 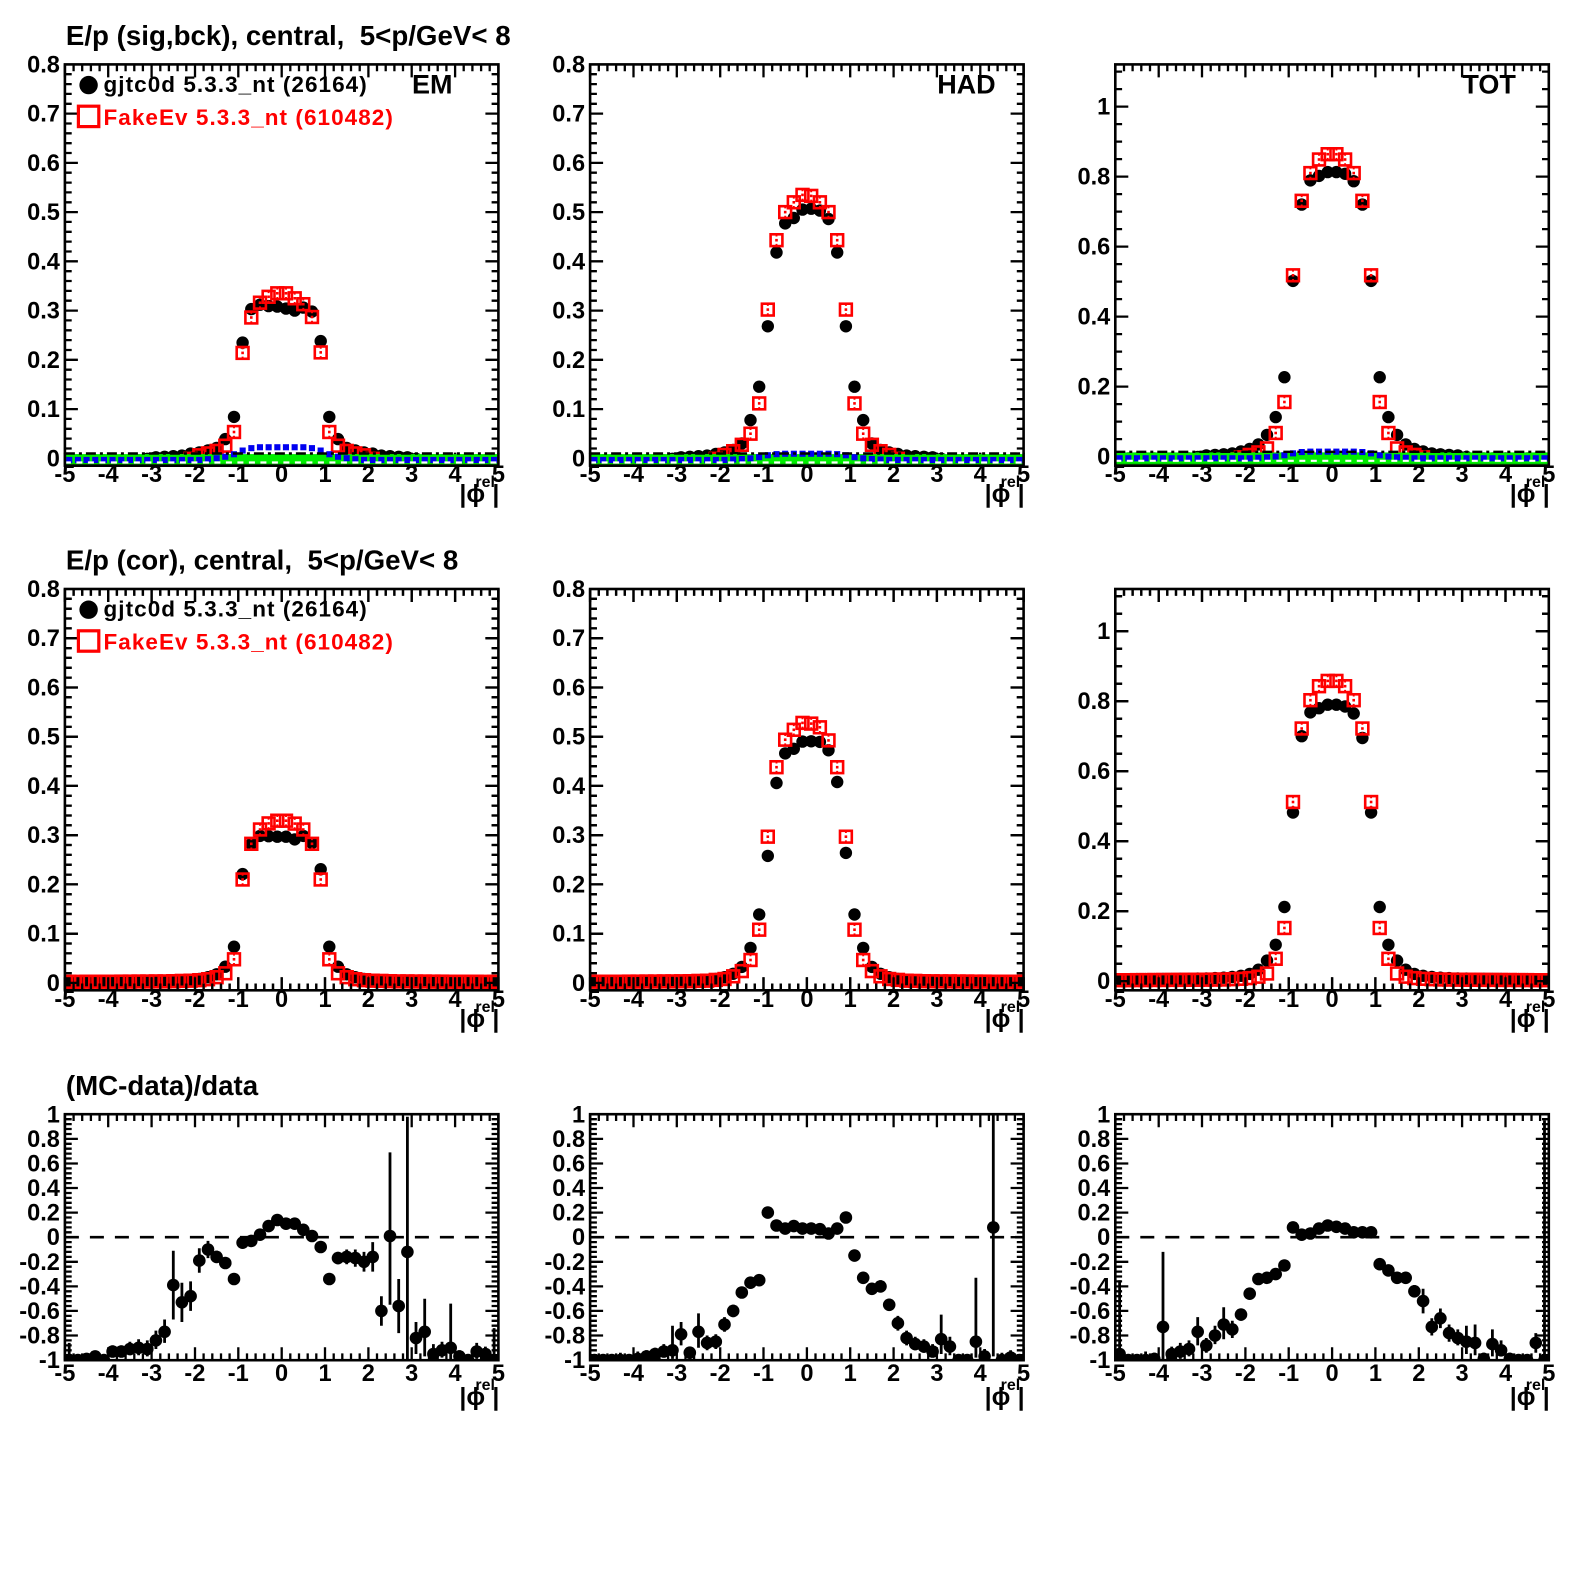 I want to click on svg-text: FakeEv 5.3.3_nt (610482), so click(x=249, y=117).